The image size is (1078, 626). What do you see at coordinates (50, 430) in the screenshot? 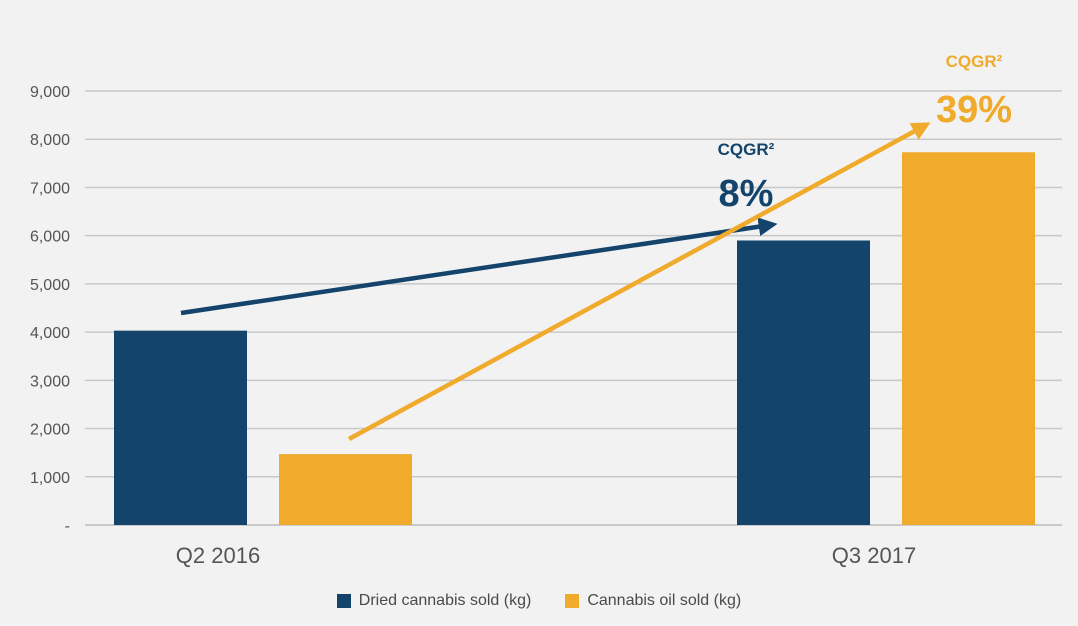
I see `y-tick-label: 2,000` at bounding box center [50, 430].